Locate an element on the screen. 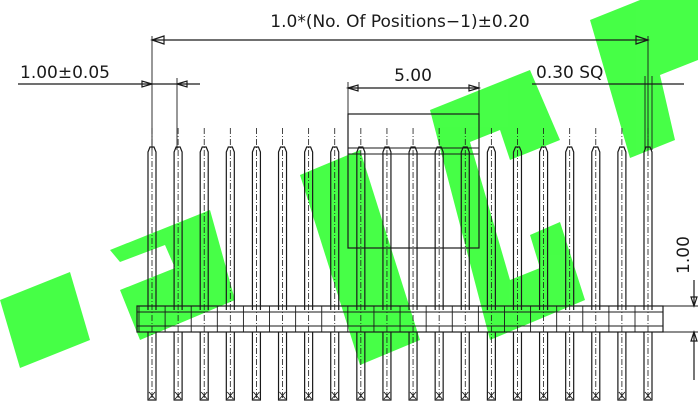 Image resolution: width=698 pixels, height=406 pixels. insulator-height-label: 1.00 is located at coordinates (684, 255).